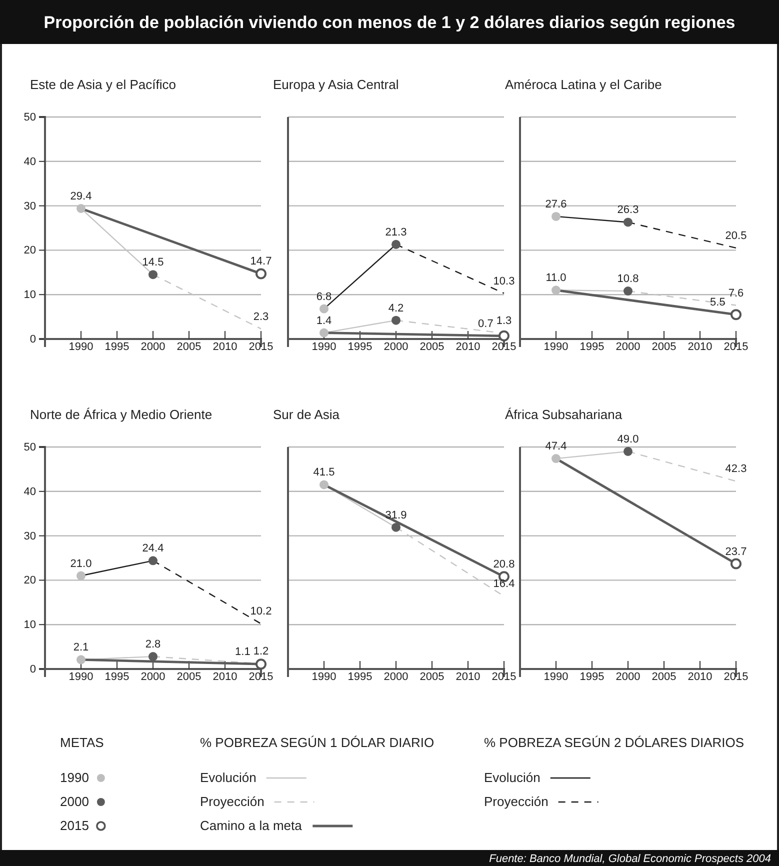 The width and height of the screenshot is (779, 866). I want to click on data-label: 4.2, so click(396, 308).